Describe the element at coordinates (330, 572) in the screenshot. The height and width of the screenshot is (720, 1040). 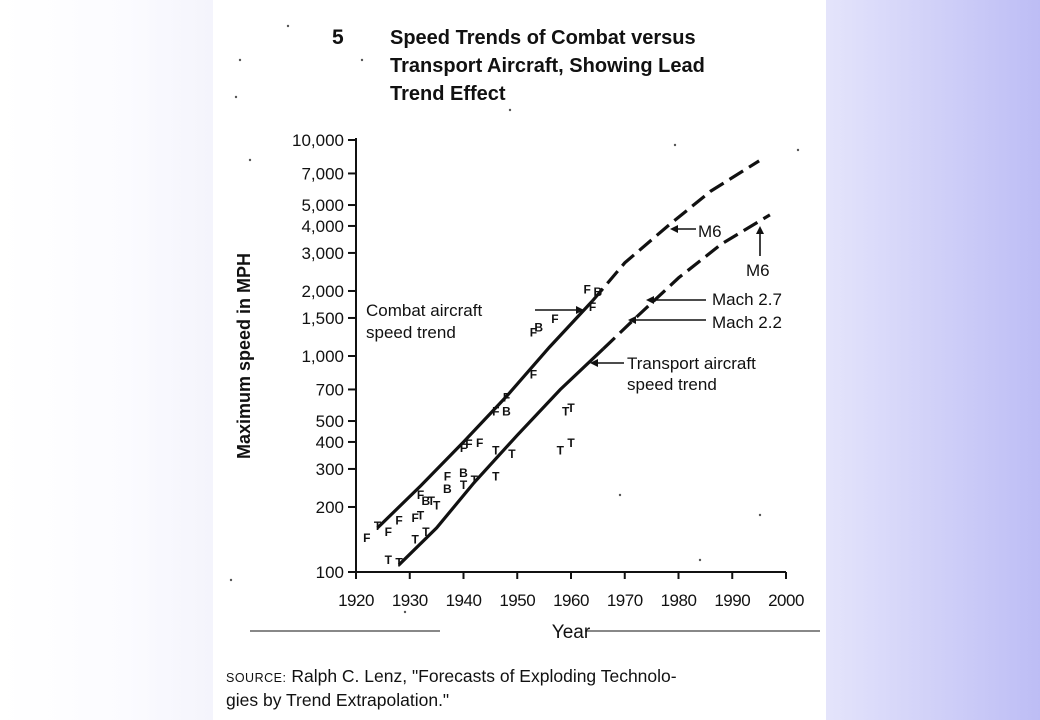
I see `y-tick-label: 100` at that location.